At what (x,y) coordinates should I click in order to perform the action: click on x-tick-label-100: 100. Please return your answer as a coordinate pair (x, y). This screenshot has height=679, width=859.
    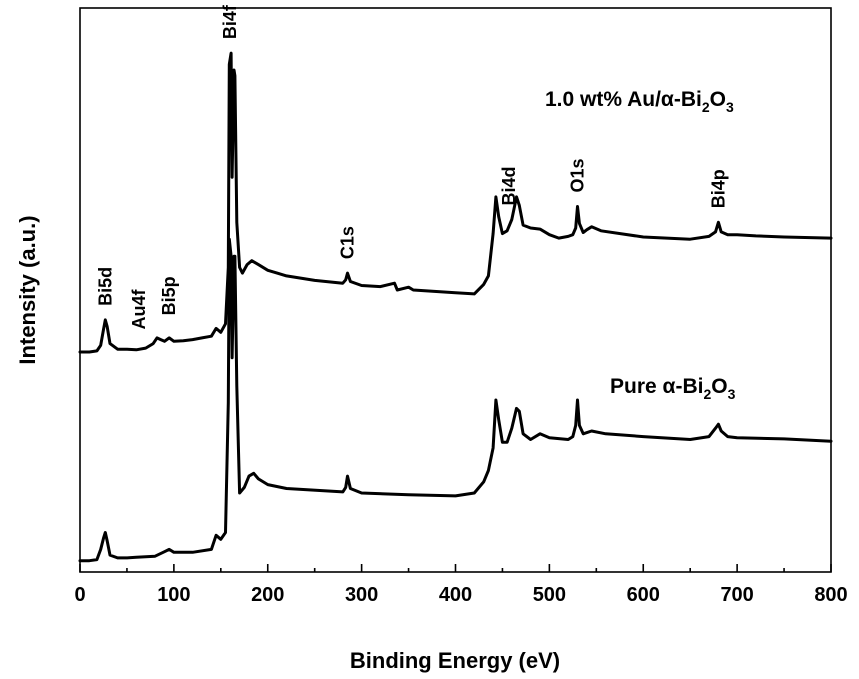
    Looking at the image, I should click on (173, 595).